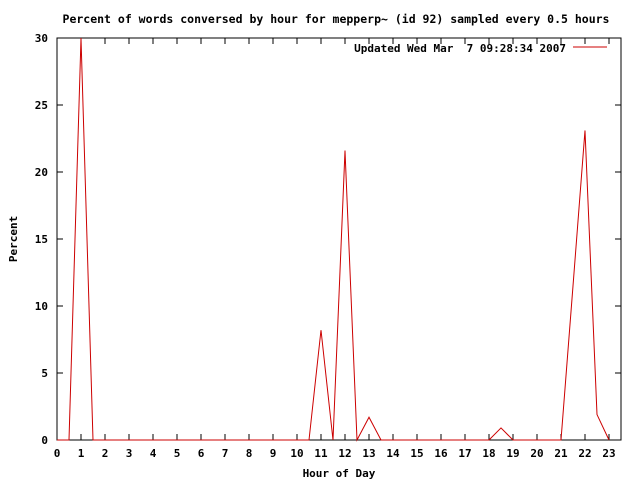 The width and height of the screenshot is (640, 480). Describe the element at coordinates (153, 453) in the screenshot. I see `x-tick-label: 4` at that location.